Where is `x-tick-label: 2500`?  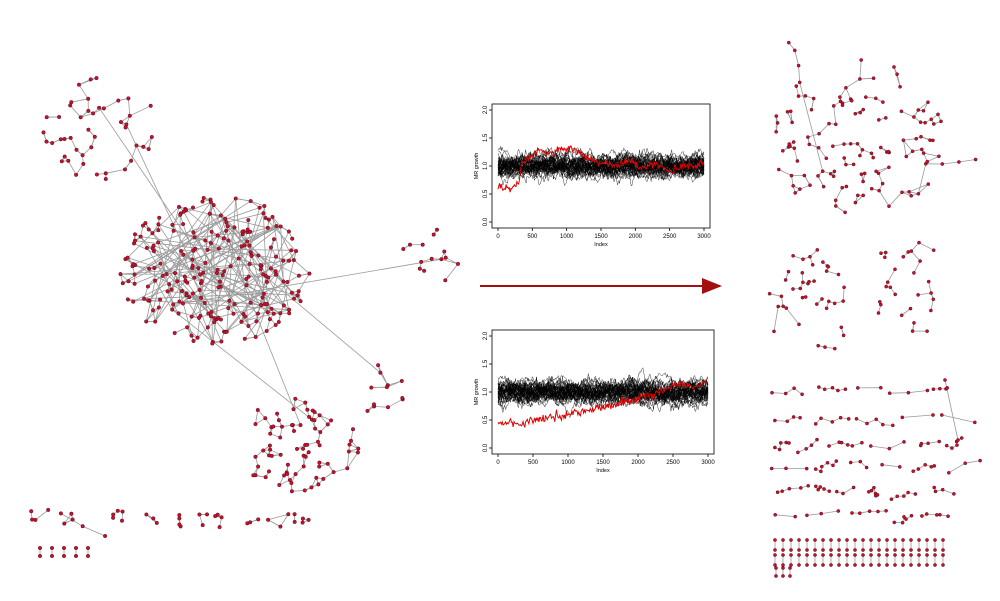 x-tick-label: 2500 is located at coordinates (673, 463).